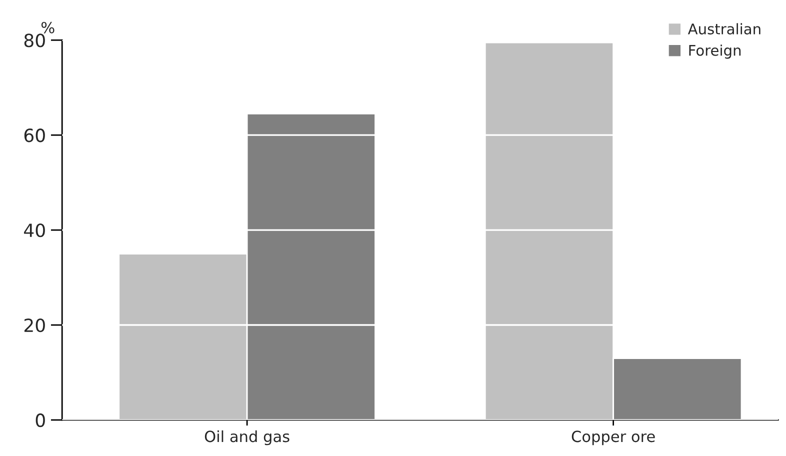  What do you see at coordinates (47, 28) in the screenshot?
I see `y-axis-title: %` at bounding box center [47, 28].